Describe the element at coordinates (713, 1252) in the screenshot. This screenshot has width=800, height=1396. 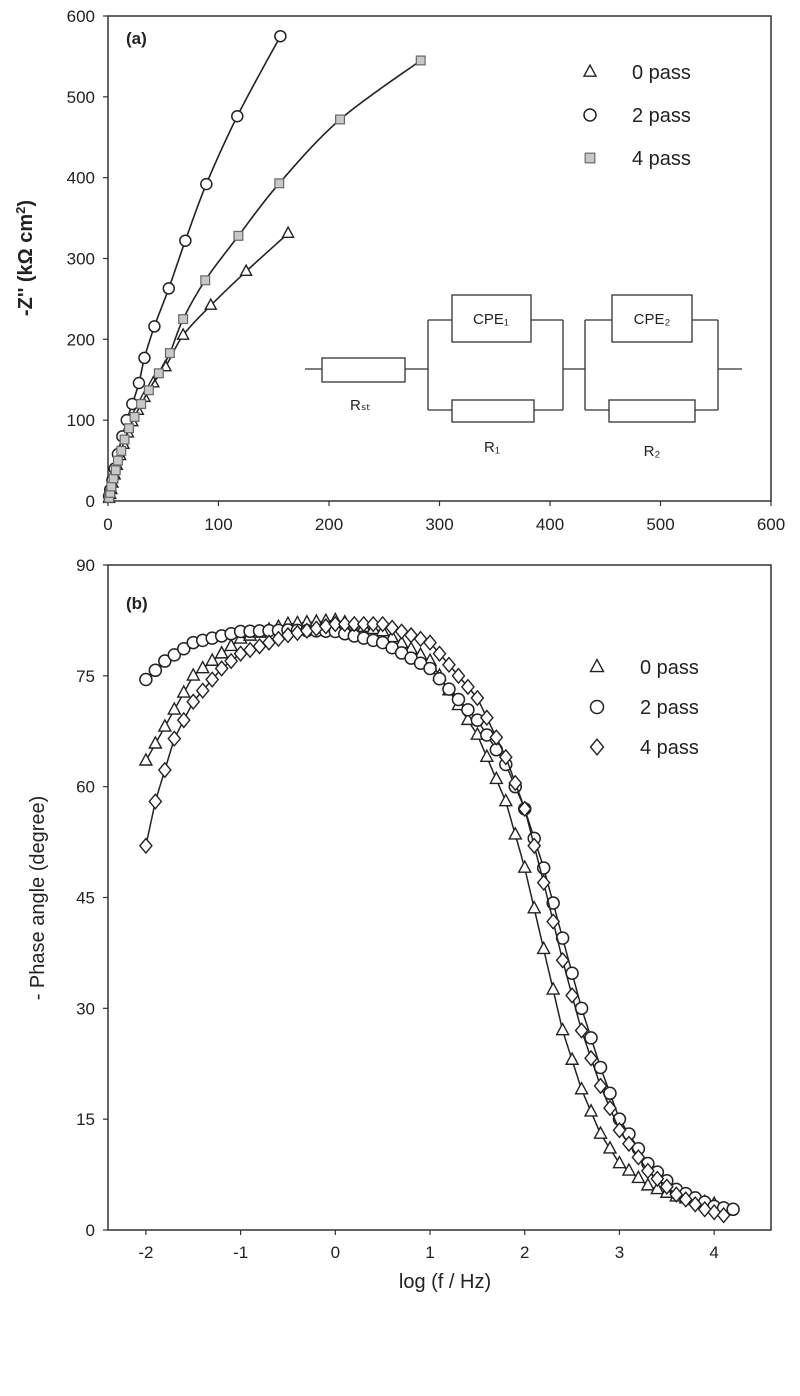
I see `panel-b-x-tick-label: 4` at that location.